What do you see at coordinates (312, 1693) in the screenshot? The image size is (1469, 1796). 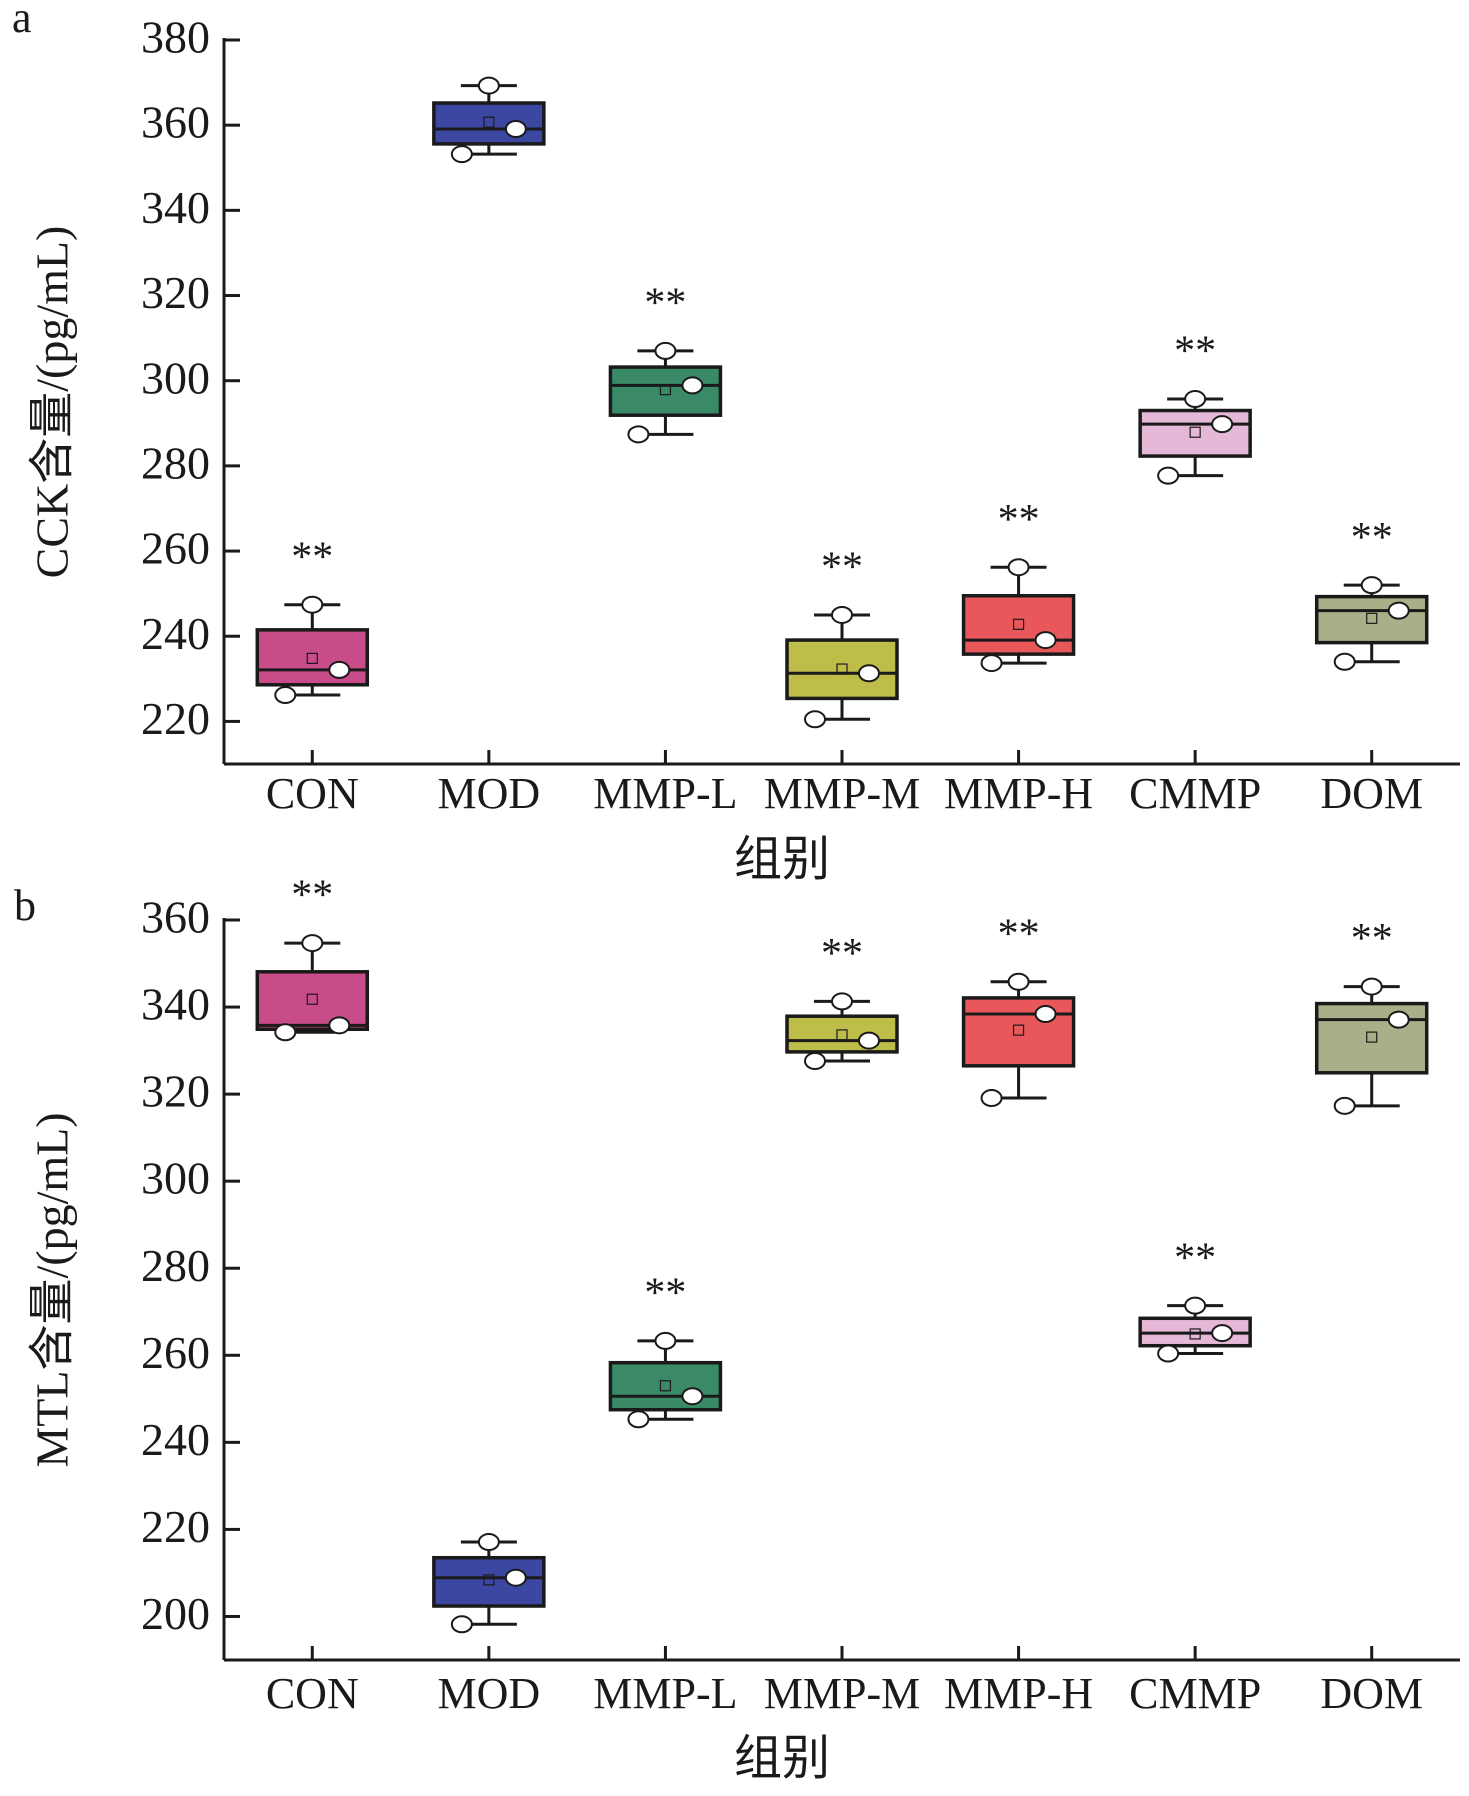 I see `x-tick-label: CON` at bounding box center [312, 1693].